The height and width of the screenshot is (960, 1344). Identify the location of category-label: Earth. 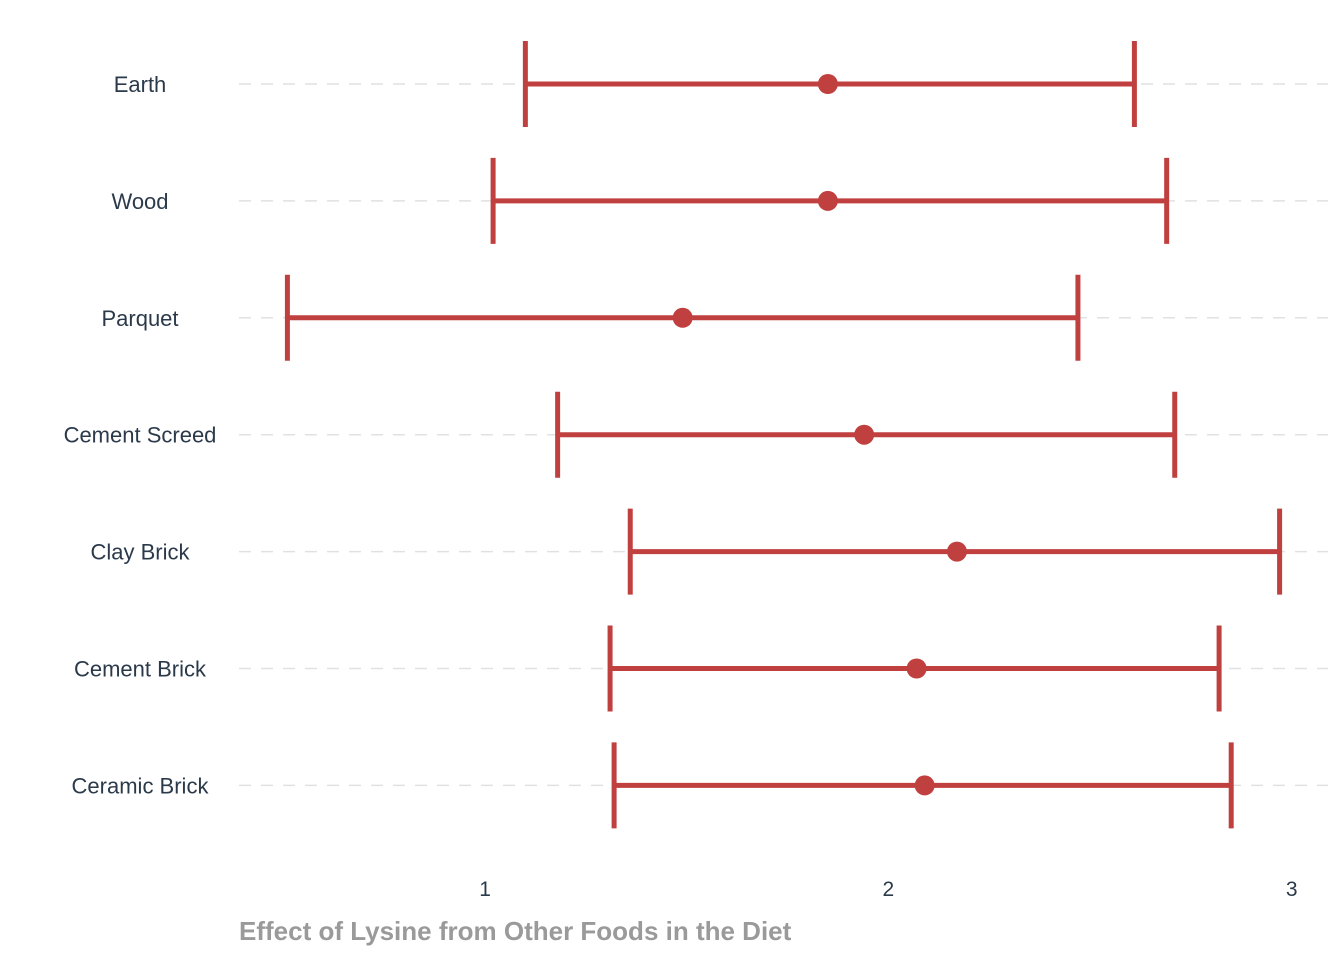
(140, 84).